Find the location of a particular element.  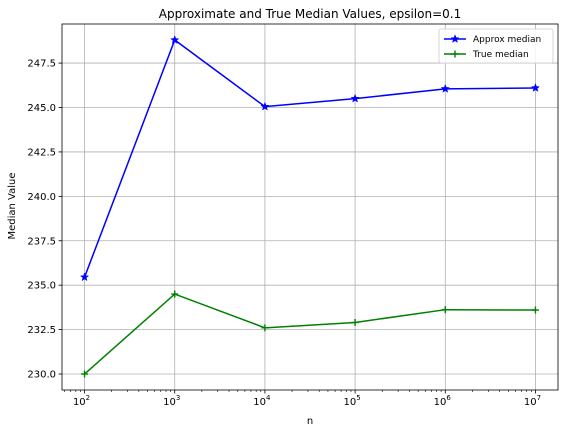

legend-entry: True median is located at coordinates (486, 55).